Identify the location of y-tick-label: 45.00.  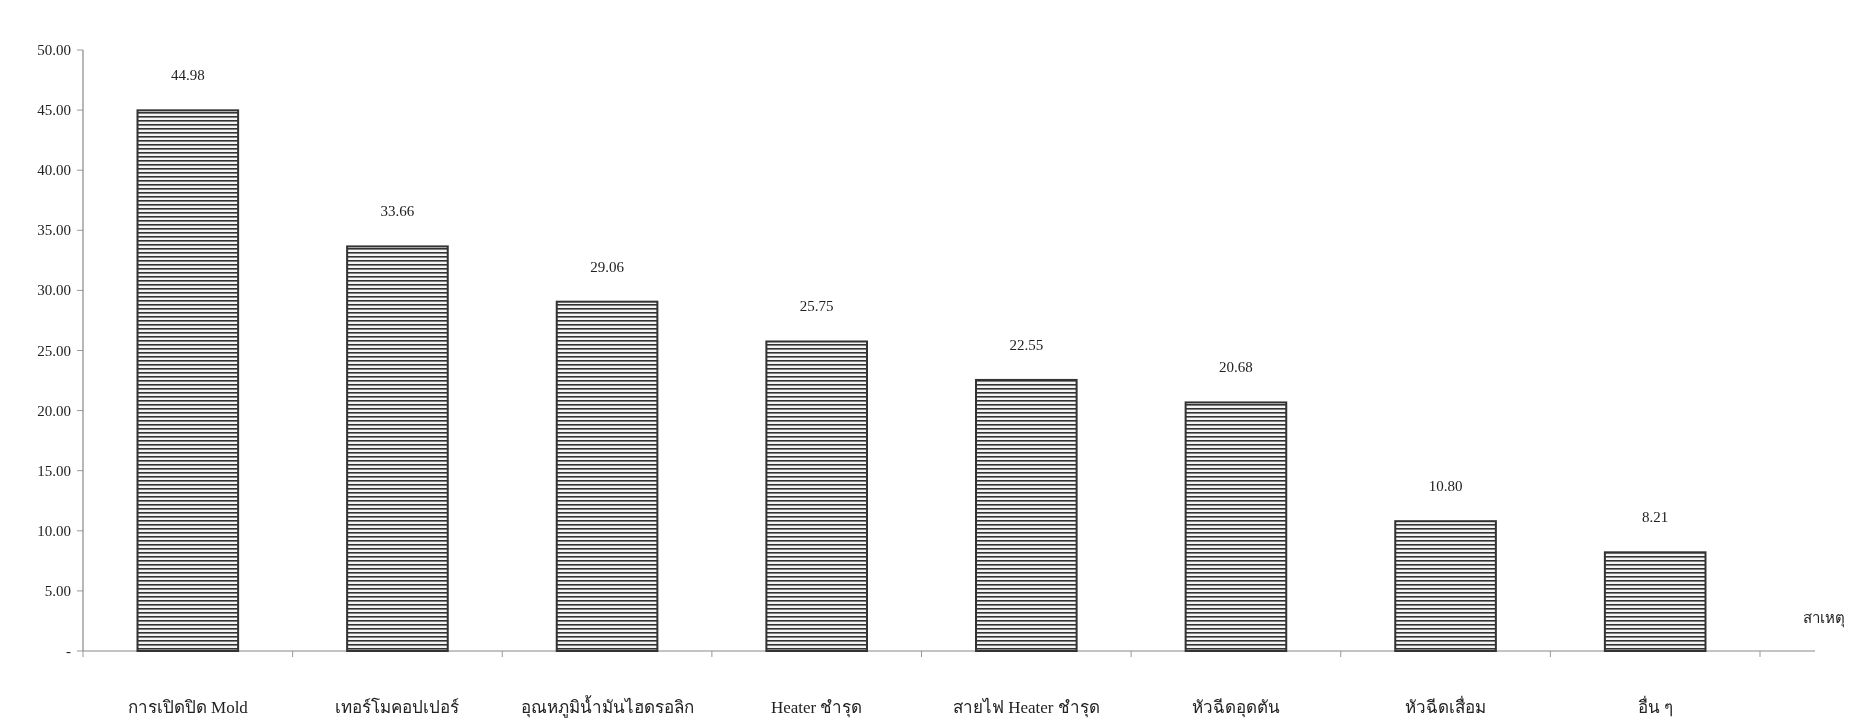
(54, 110).